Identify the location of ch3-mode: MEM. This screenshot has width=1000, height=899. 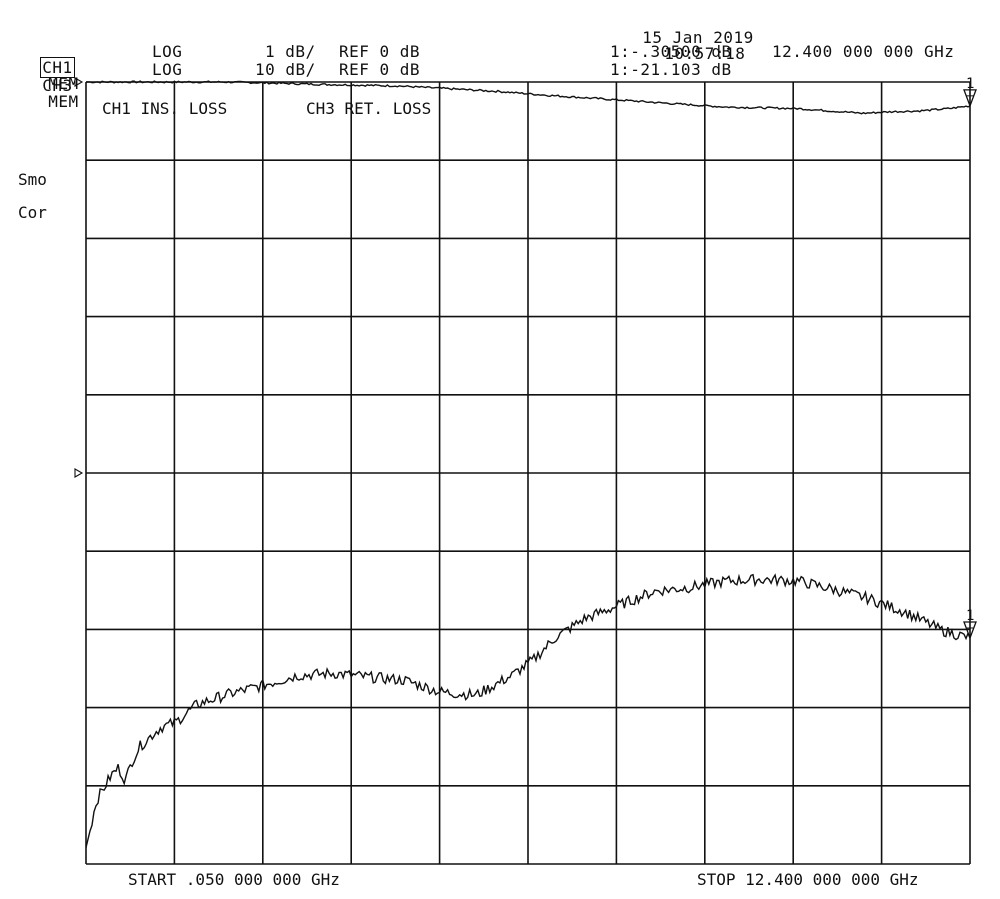
(63, 101).